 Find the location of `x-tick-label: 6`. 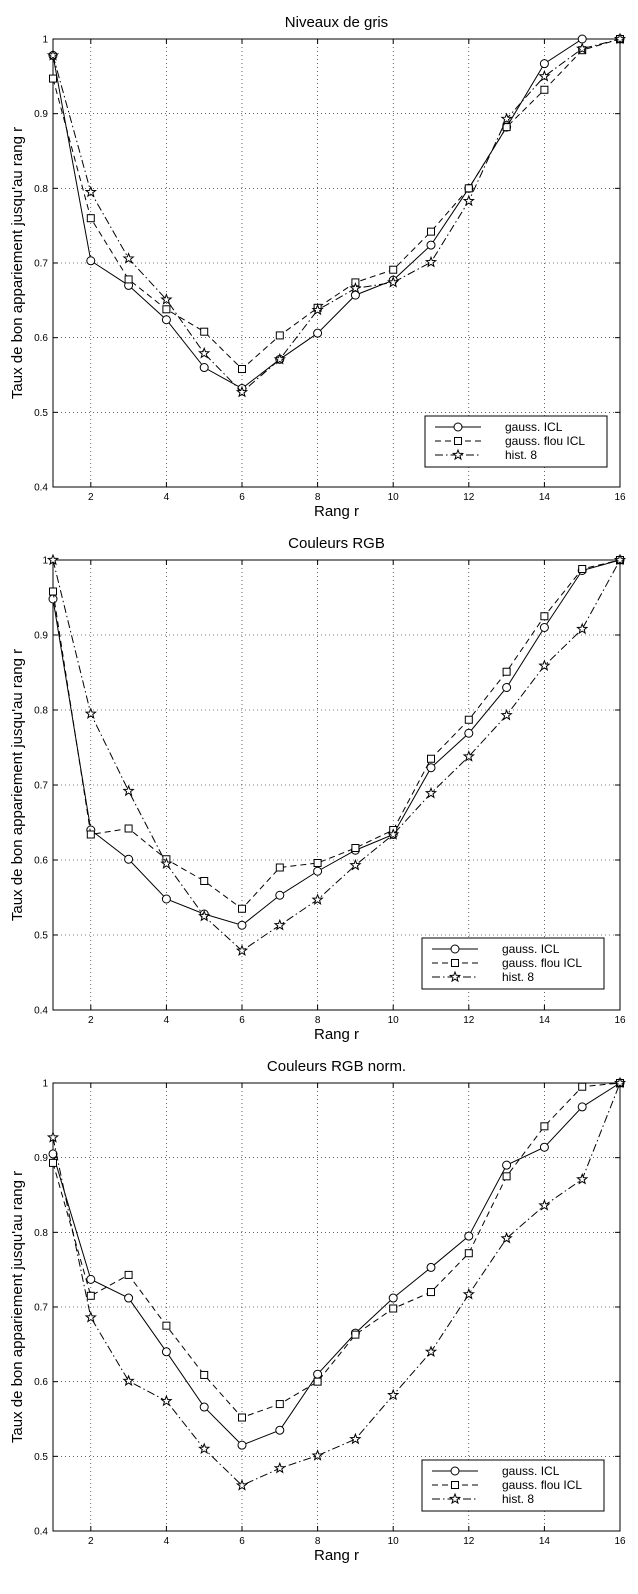

x-tick-label: 6 is located at coordinates (242, 497).